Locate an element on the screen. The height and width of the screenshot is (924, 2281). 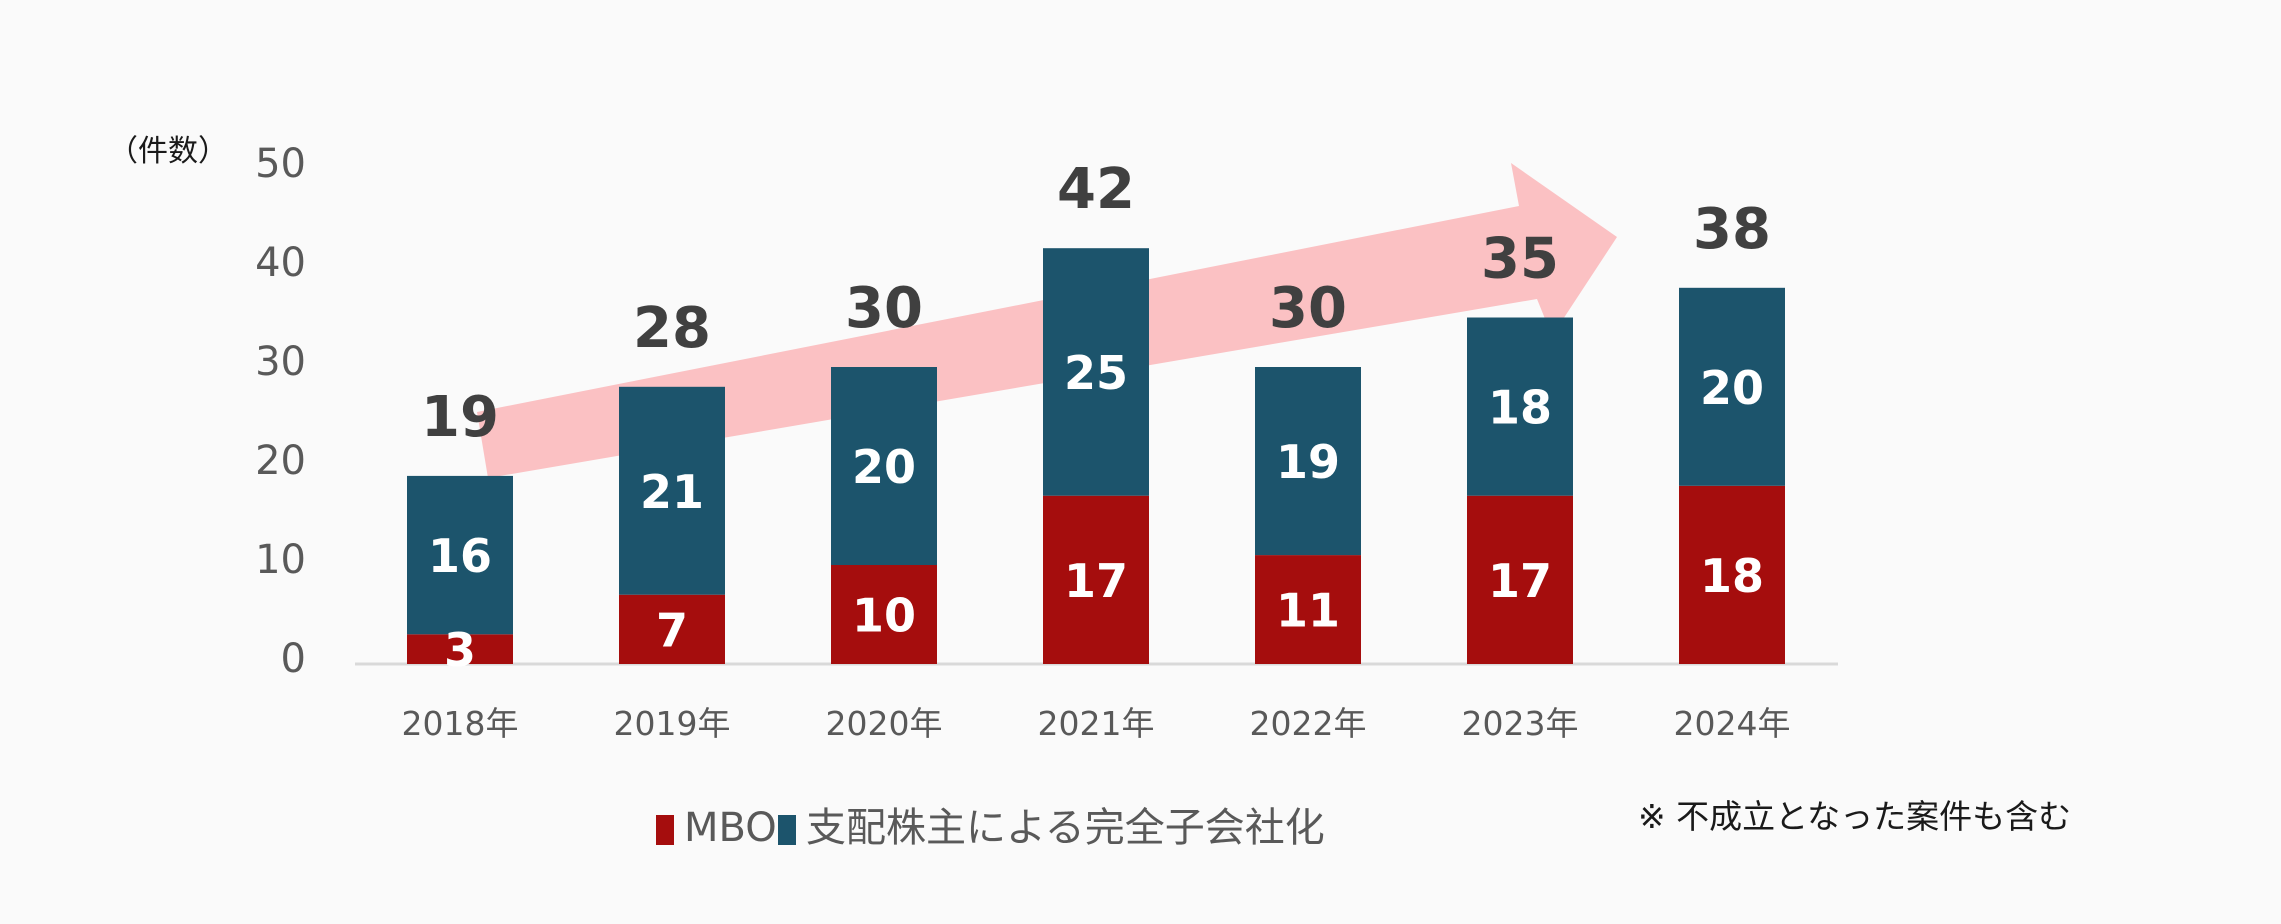
total-value-label: 19 is located at coordinates (460, 417).